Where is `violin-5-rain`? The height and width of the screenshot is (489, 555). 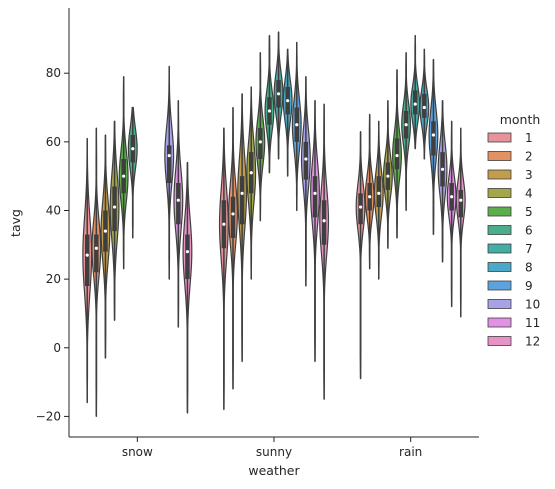
violin-5-rain is located at coordinates (397, 154).